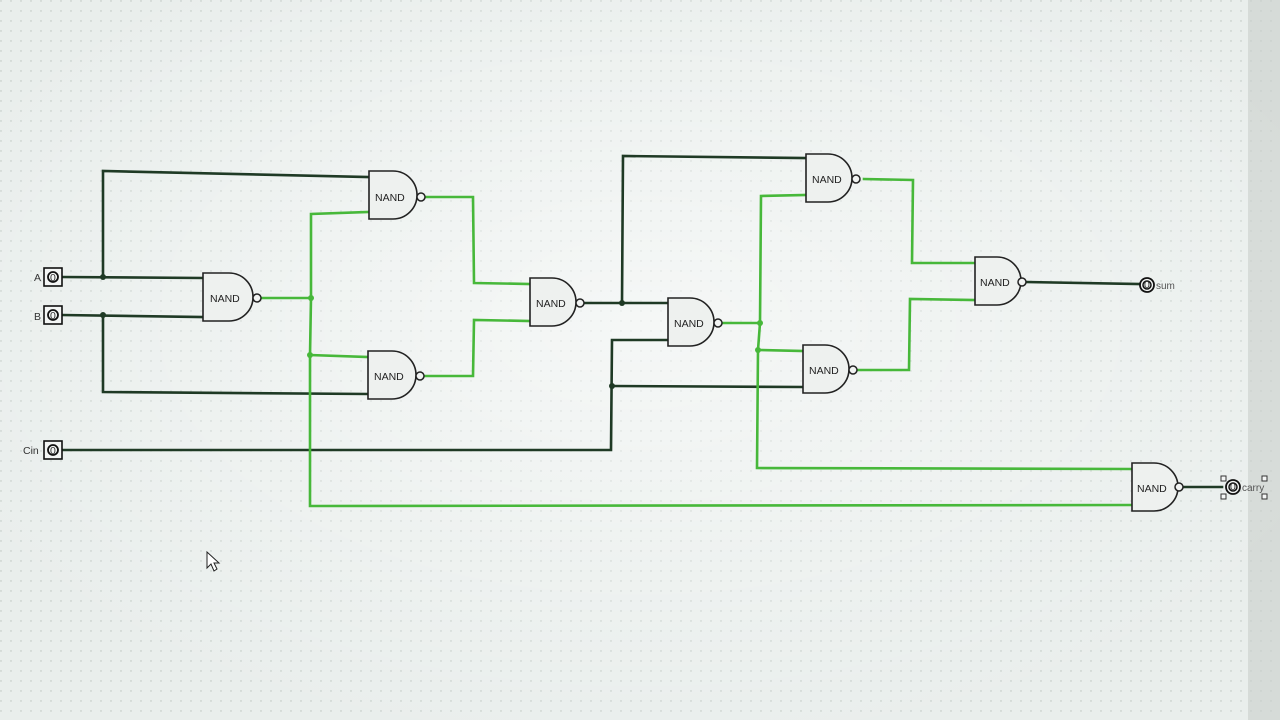 This screenshot has width=1280, height=720. I want to click on wire-nand4-to-nand6, so click(714, 229).